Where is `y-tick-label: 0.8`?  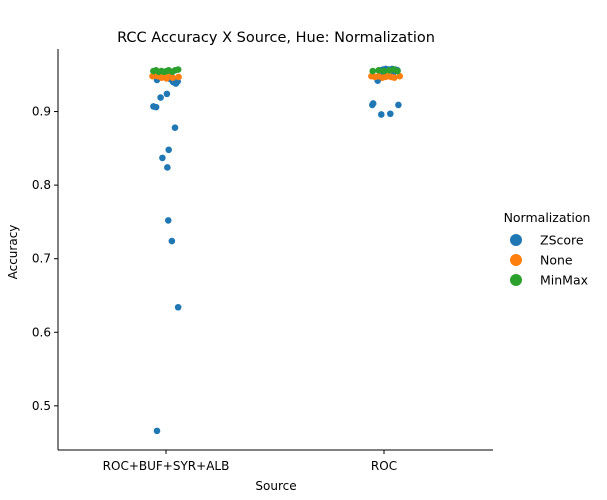
y-tick-label: 0.8 is located at coordinates (41, 185).